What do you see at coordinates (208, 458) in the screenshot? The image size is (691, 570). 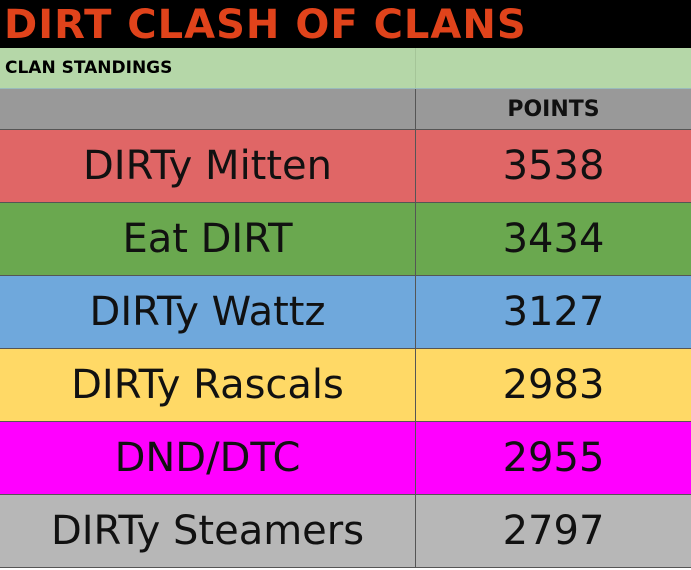 I see `clan-name-cell: DND/DTC` at bounding box center [208, 458].